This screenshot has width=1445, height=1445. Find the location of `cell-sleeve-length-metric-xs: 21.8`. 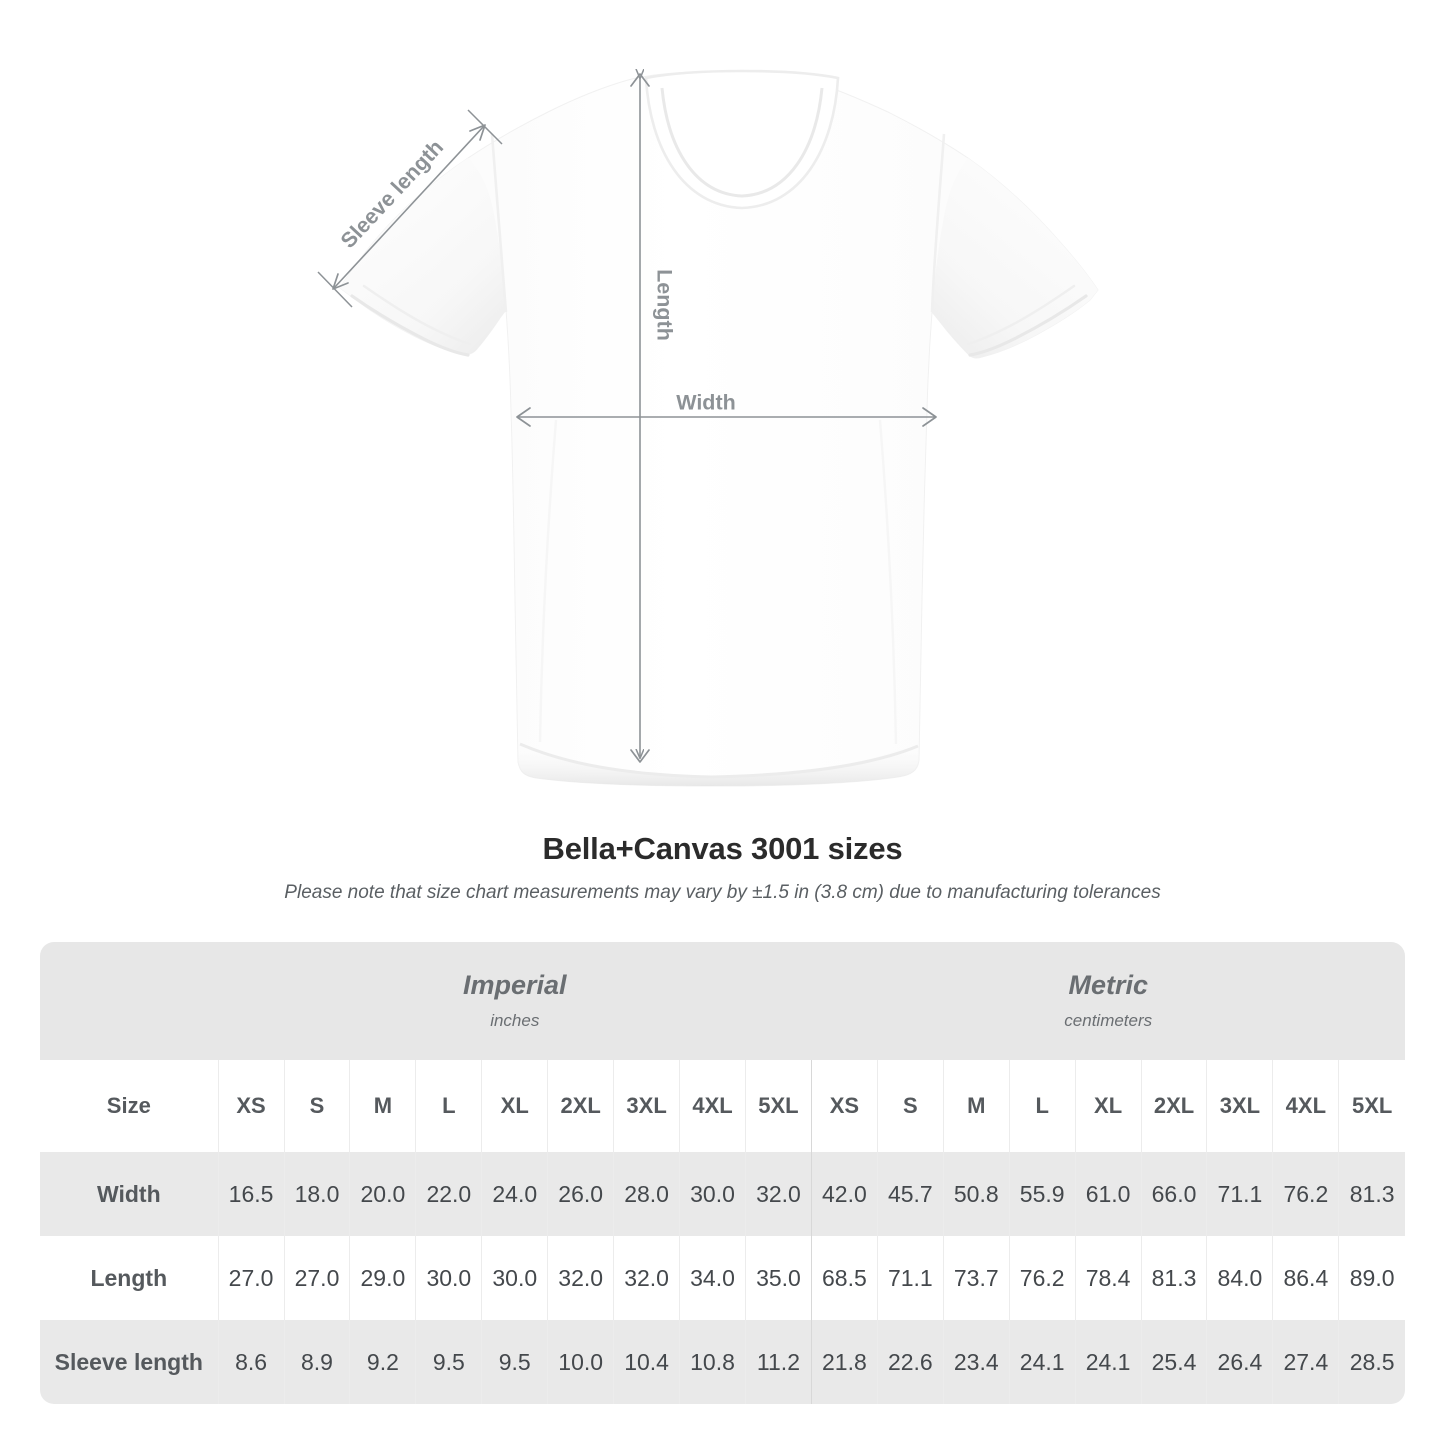

cell-sleeve-length-metric-xs: 21.8 is located at coordinates (844, 1362).